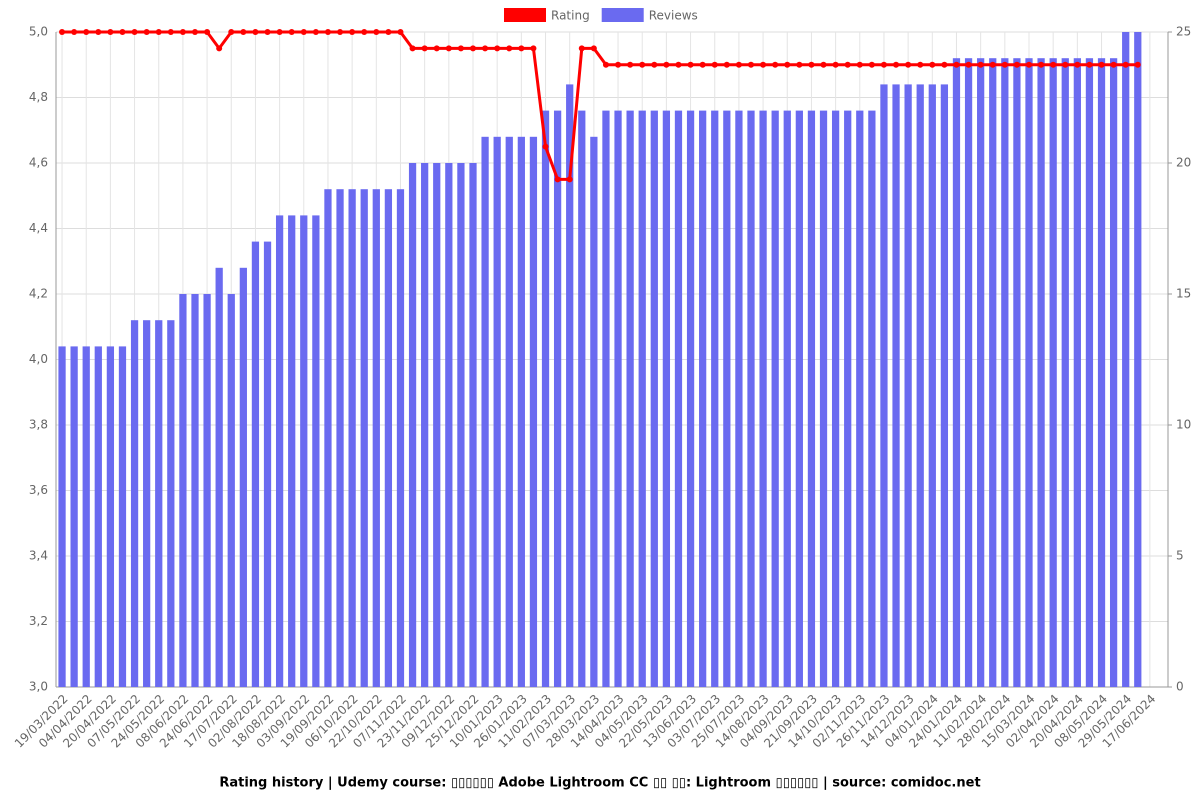  I want to click on legend-swatch, so click(525, 15).